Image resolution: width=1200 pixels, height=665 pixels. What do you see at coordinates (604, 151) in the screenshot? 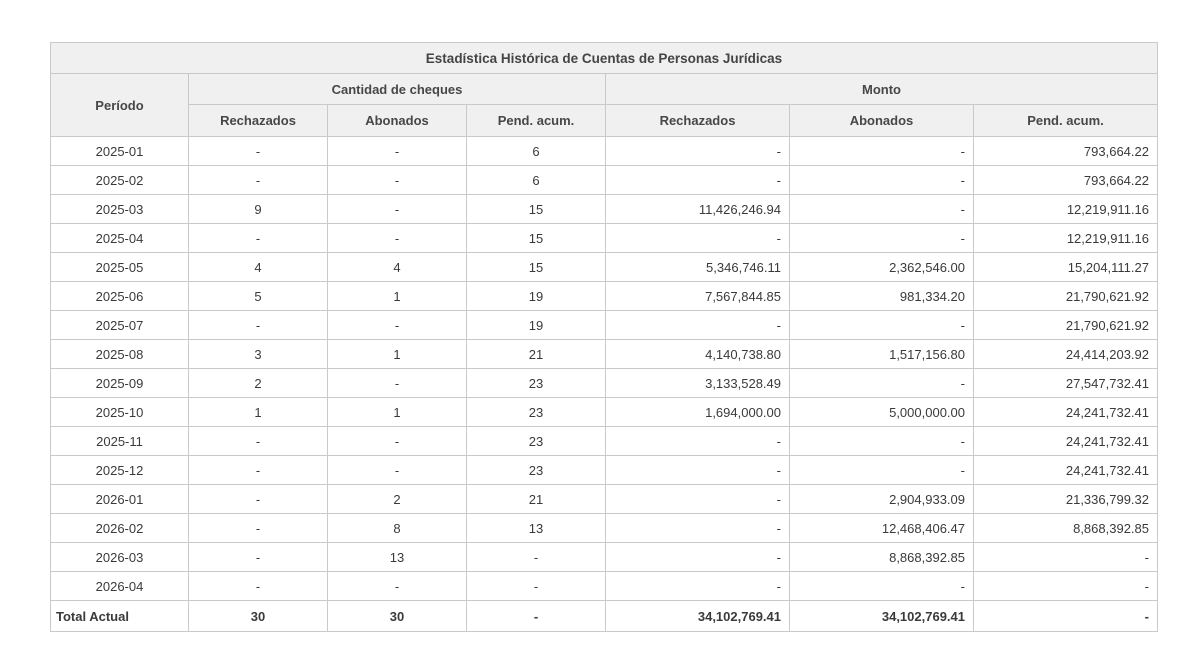
I see `table-row: 2025-01- -6- -793,664.22` at bounding box center [604, 151].